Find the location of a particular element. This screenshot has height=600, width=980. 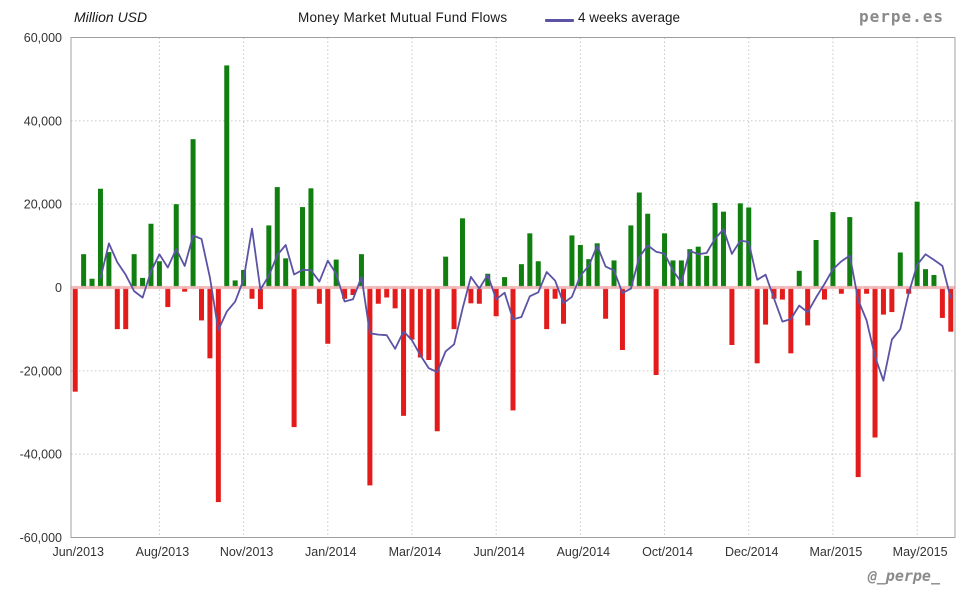

x-axis-tick-label: Aug/2014 is located at coordinates (584, 552).